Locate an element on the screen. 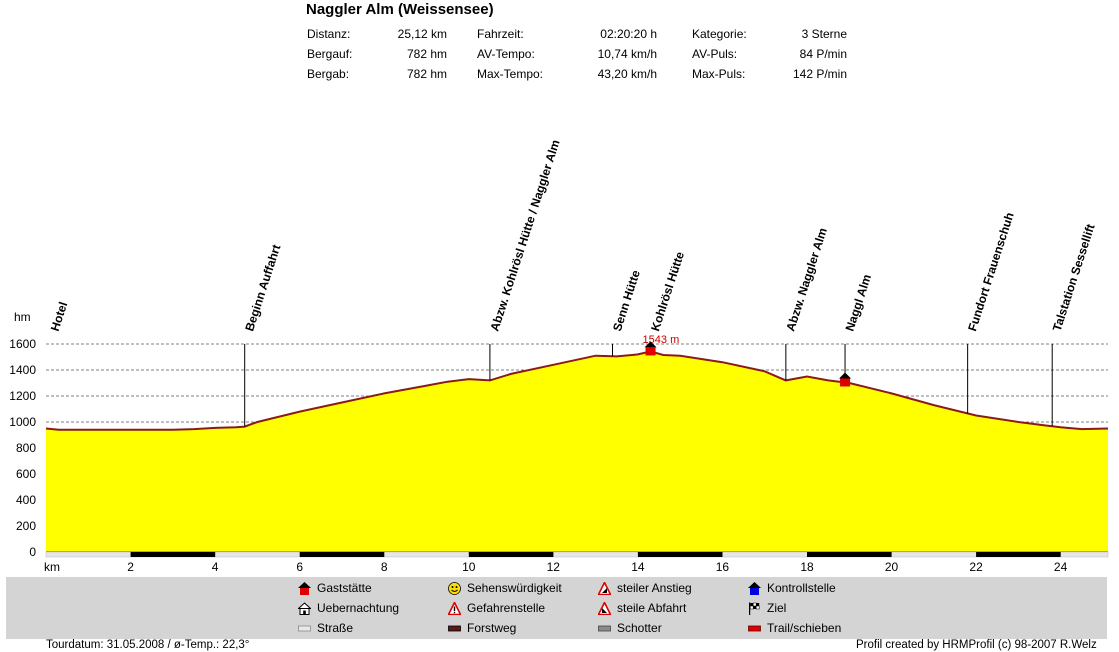 The height and width of the screenshot is (652, 1119). y-tick-label: 400 is located at coordinates (26, 500).